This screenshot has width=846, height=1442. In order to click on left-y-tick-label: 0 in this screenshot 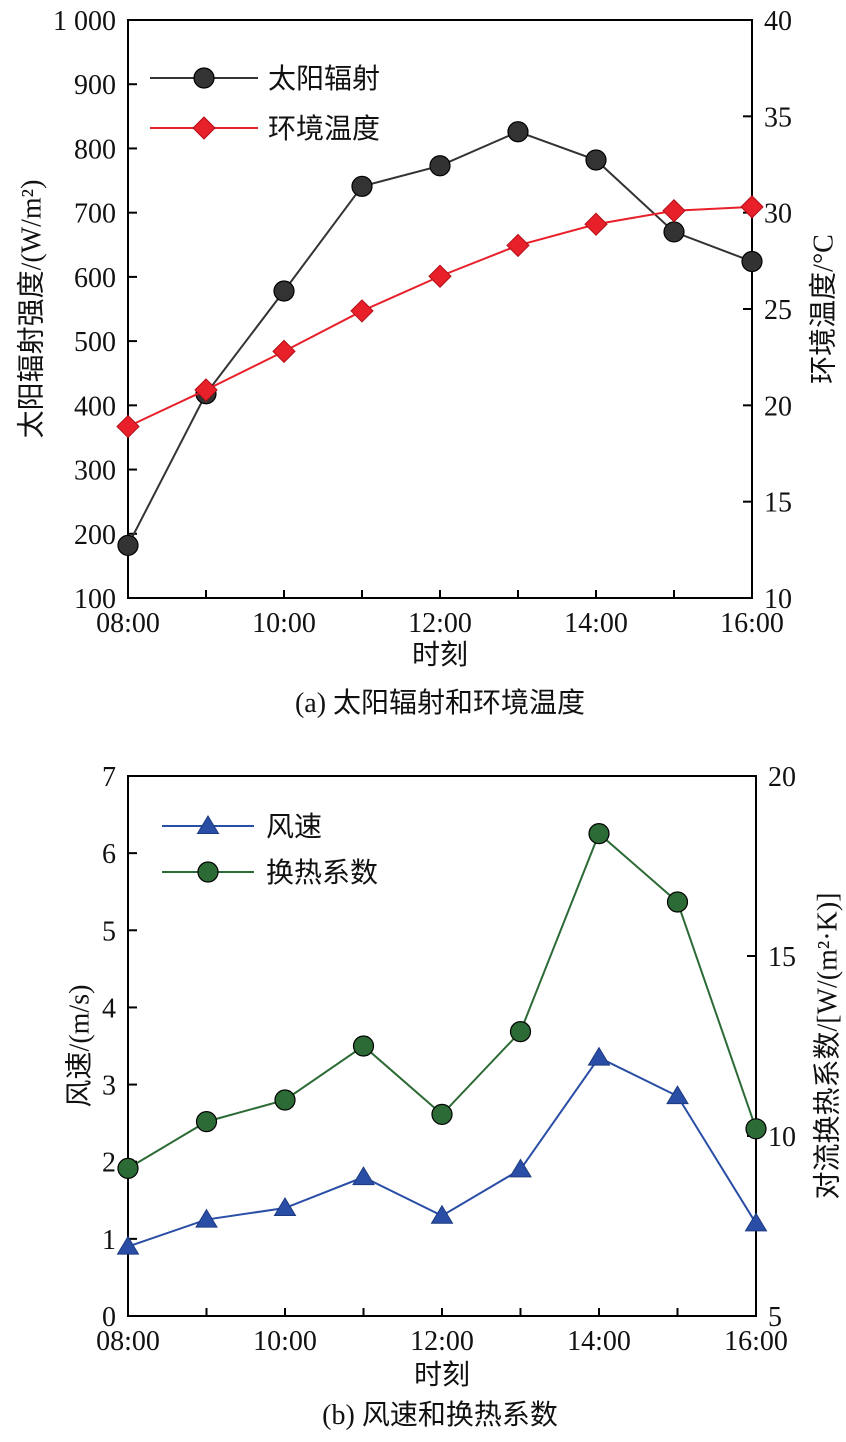, I will do `click(109, 1317)`.